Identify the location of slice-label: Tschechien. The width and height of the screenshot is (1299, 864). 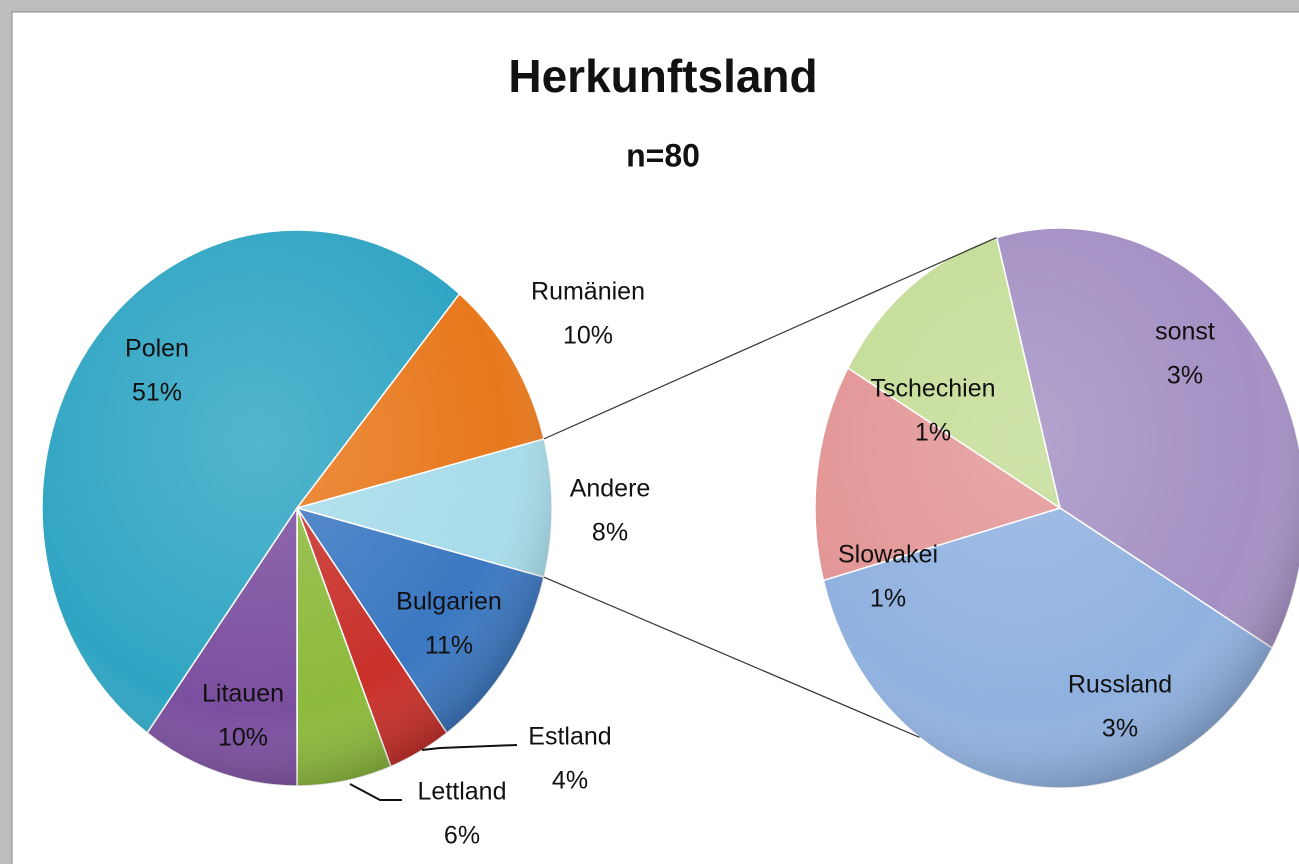
(932, 389).